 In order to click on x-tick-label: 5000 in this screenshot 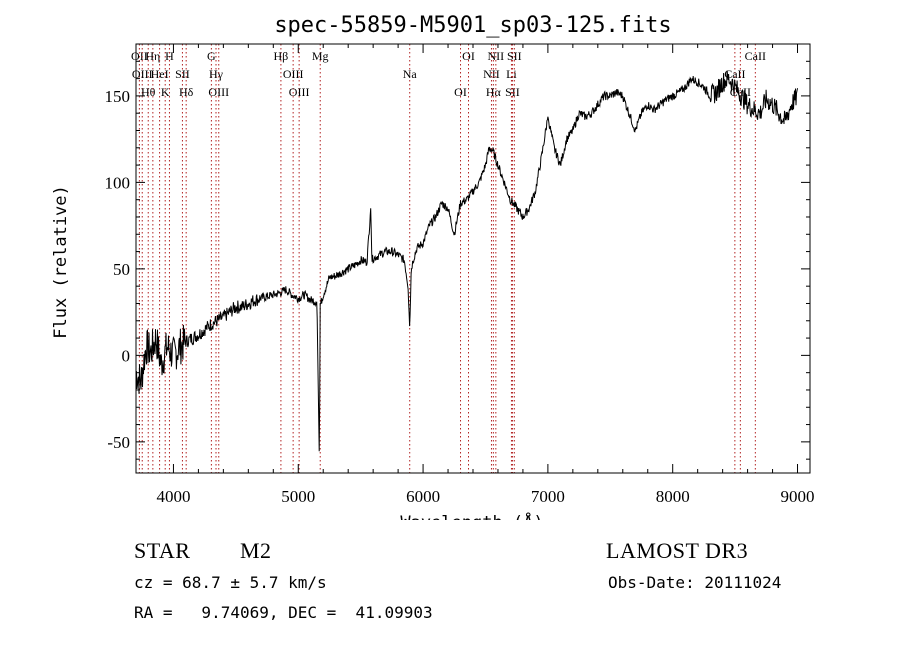, I will do `click(298, 496)`.